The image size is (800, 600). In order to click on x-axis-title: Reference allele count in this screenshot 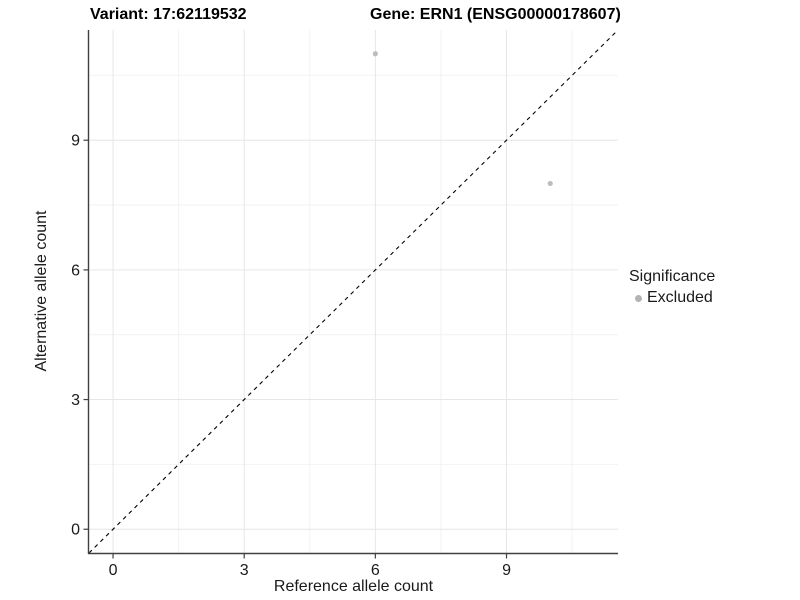, I will do `click(353, 586)`.